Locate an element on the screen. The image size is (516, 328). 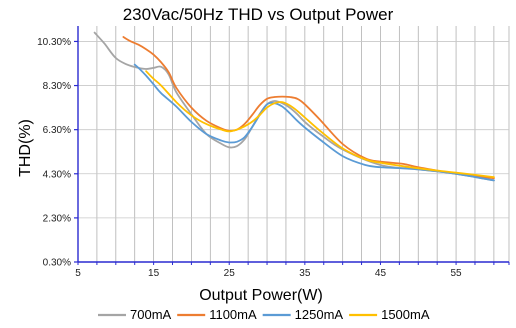
x-tick-label: 45 is located at coordinates (381, 273).